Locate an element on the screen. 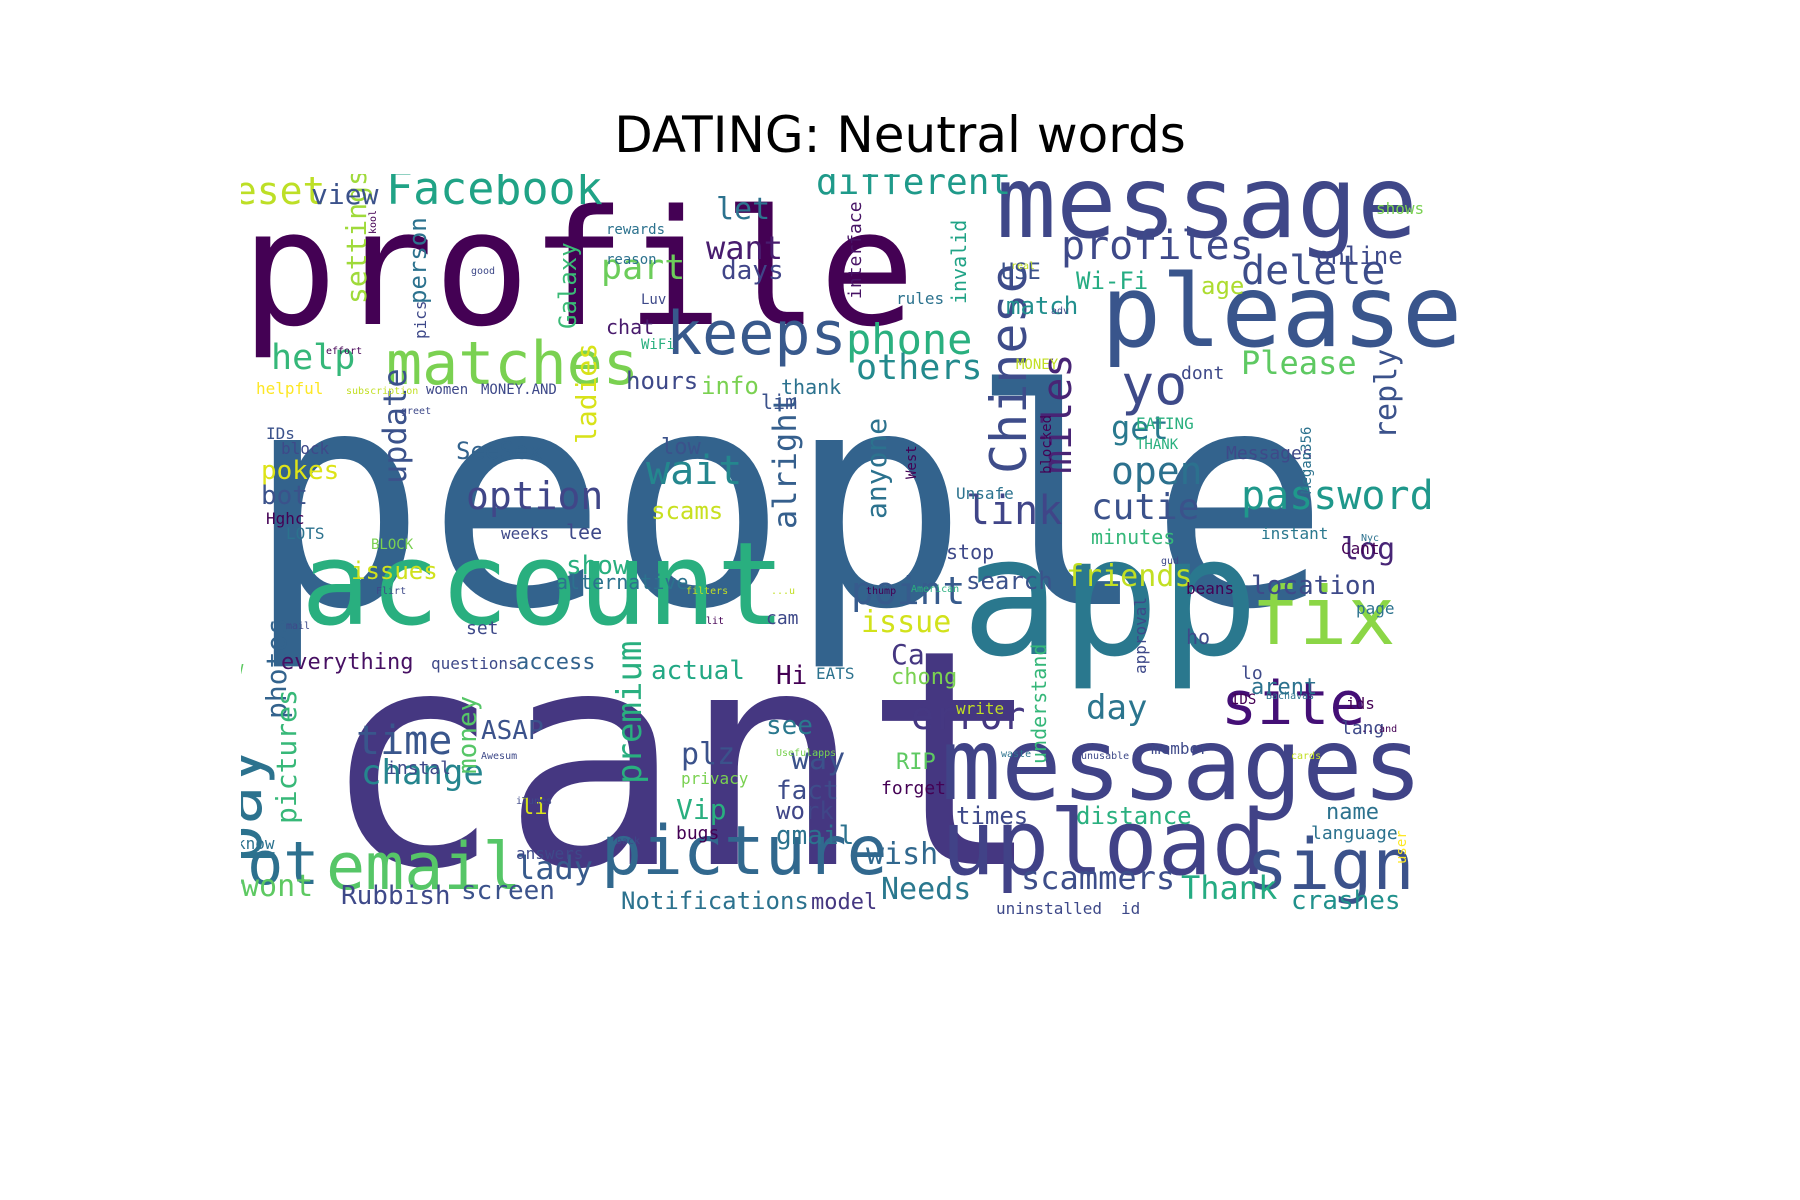 This screenshot has height=1200, width=1800. word-163: Megan356 is located at coordinates (1307, 460).